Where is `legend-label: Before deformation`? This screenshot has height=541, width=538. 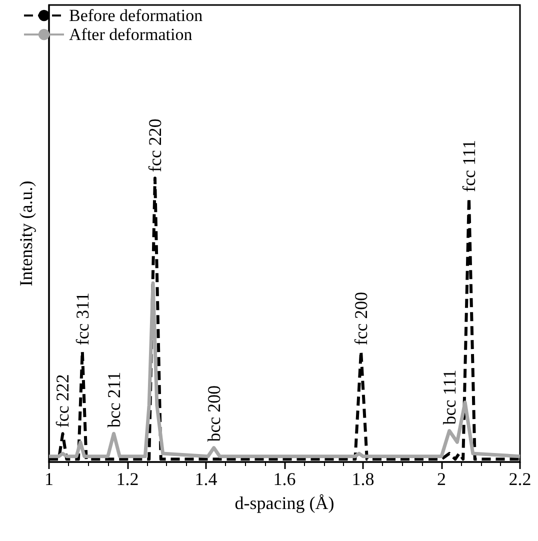
legend-label: Before deformation is located at coordinates (136, 15).